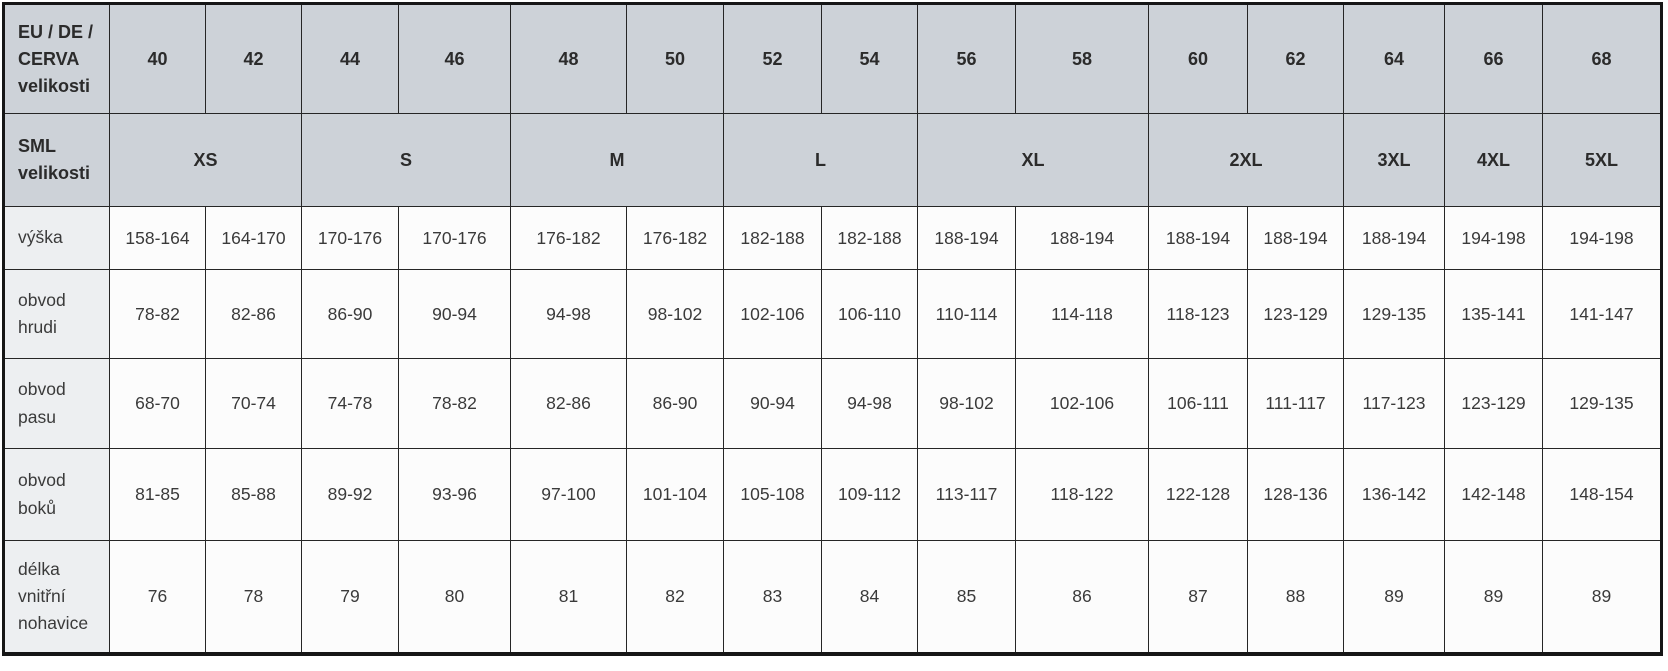  I want to click on sml-size-cell: 3XL, so click(1394, 160).